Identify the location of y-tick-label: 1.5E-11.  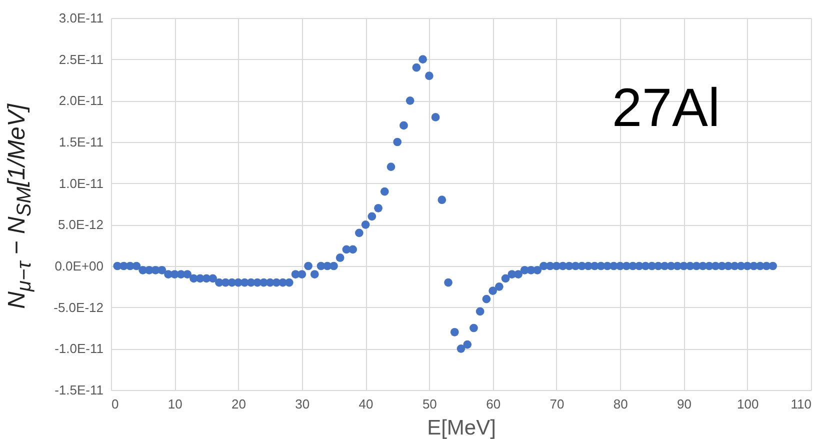
(81, 142).